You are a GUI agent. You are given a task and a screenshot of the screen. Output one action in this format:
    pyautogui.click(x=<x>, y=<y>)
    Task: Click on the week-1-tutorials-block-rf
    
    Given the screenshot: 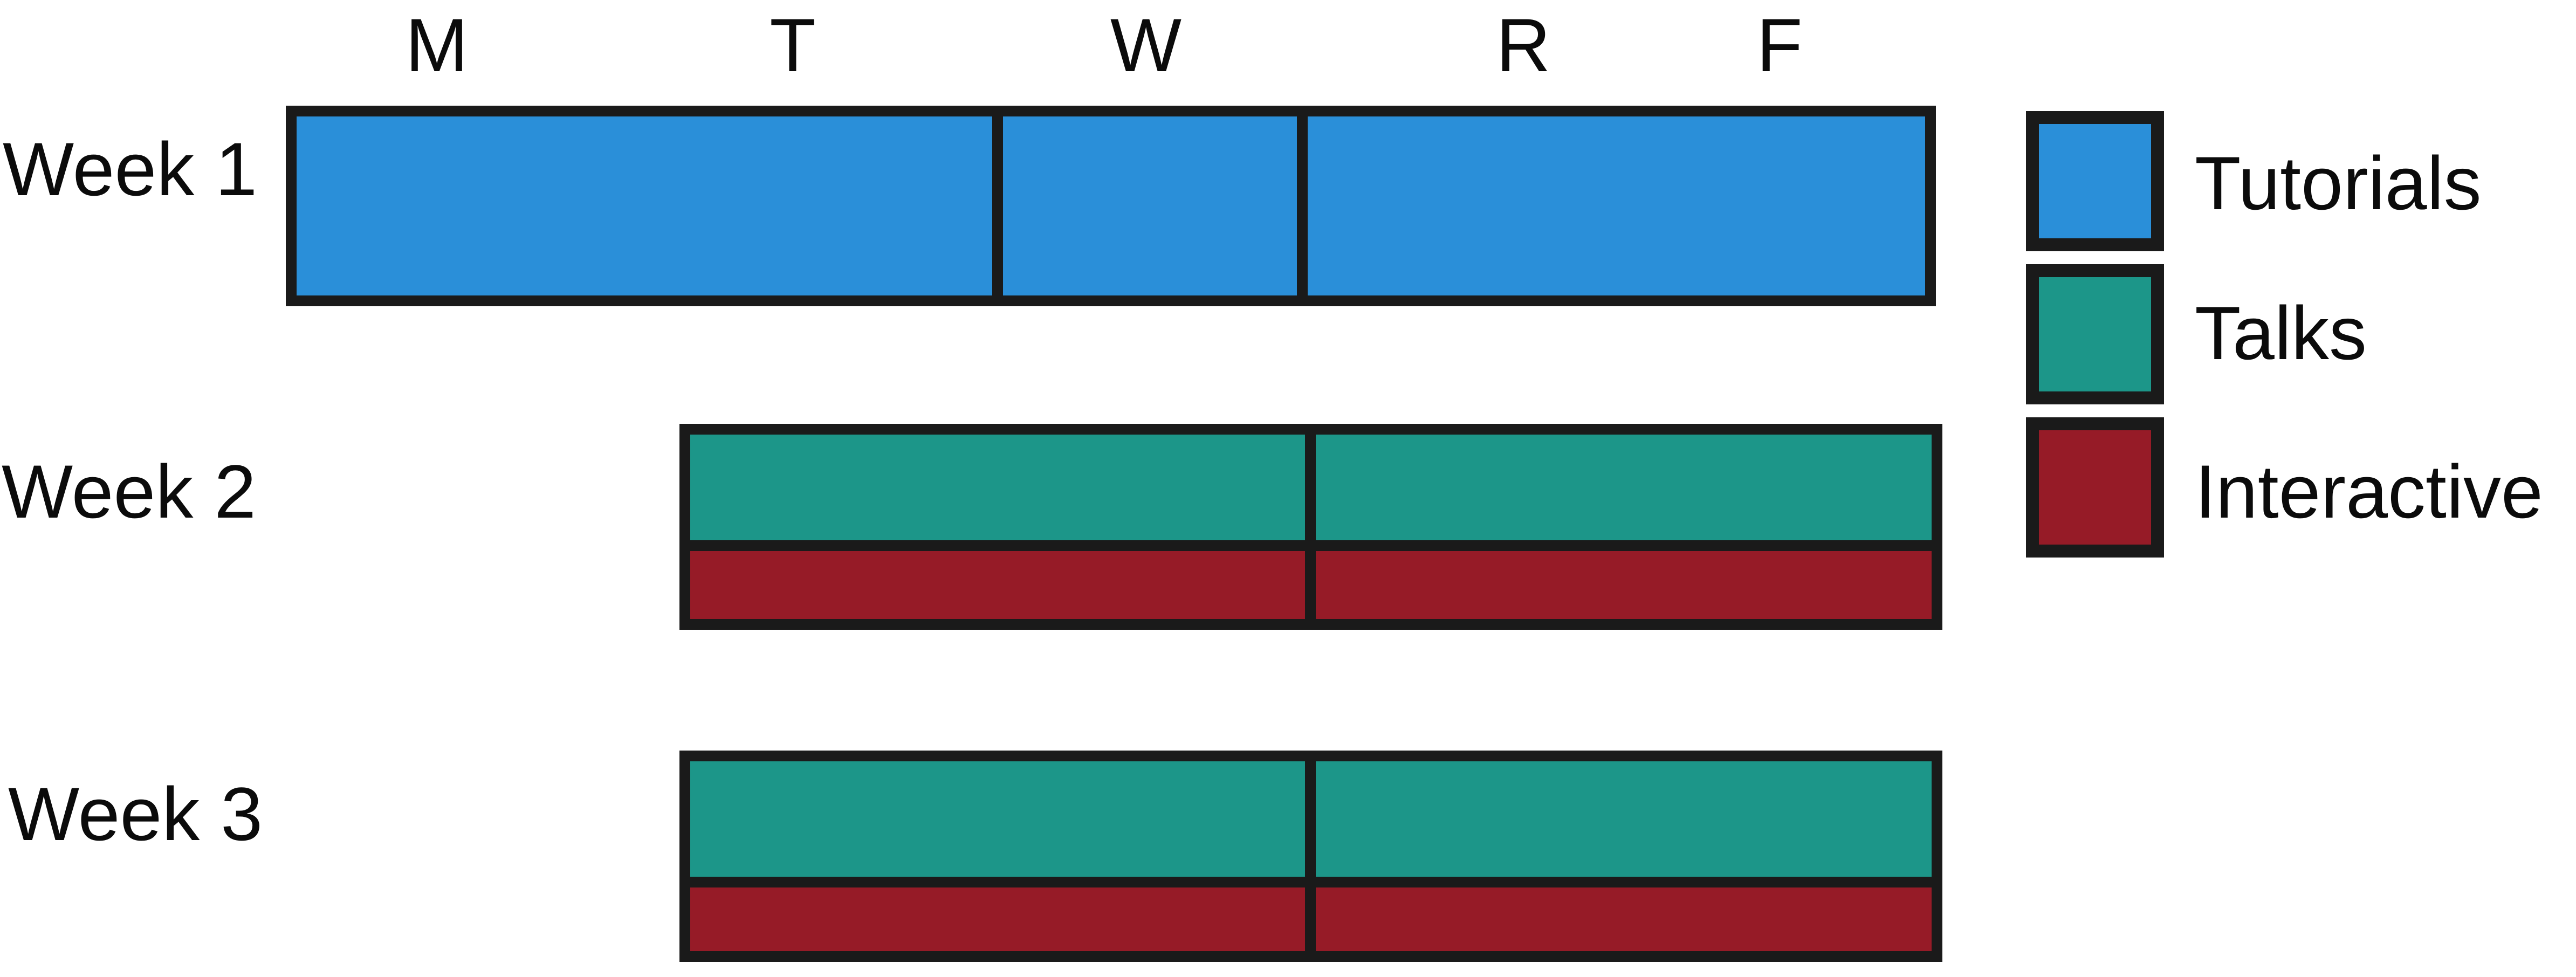 What is the action you would take?
    pyautogui.click(x=1617, y=206)
    